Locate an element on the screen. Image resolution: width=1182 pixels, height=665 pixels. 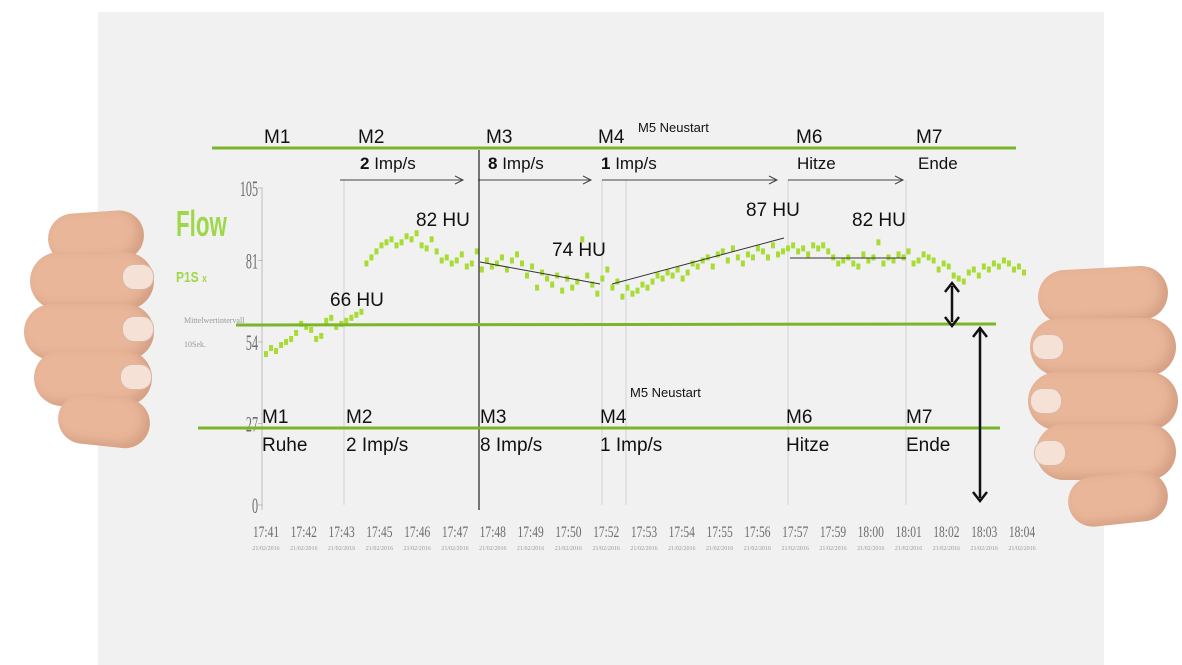
top-marker-label: M2 is located at coordinates (371, 137).